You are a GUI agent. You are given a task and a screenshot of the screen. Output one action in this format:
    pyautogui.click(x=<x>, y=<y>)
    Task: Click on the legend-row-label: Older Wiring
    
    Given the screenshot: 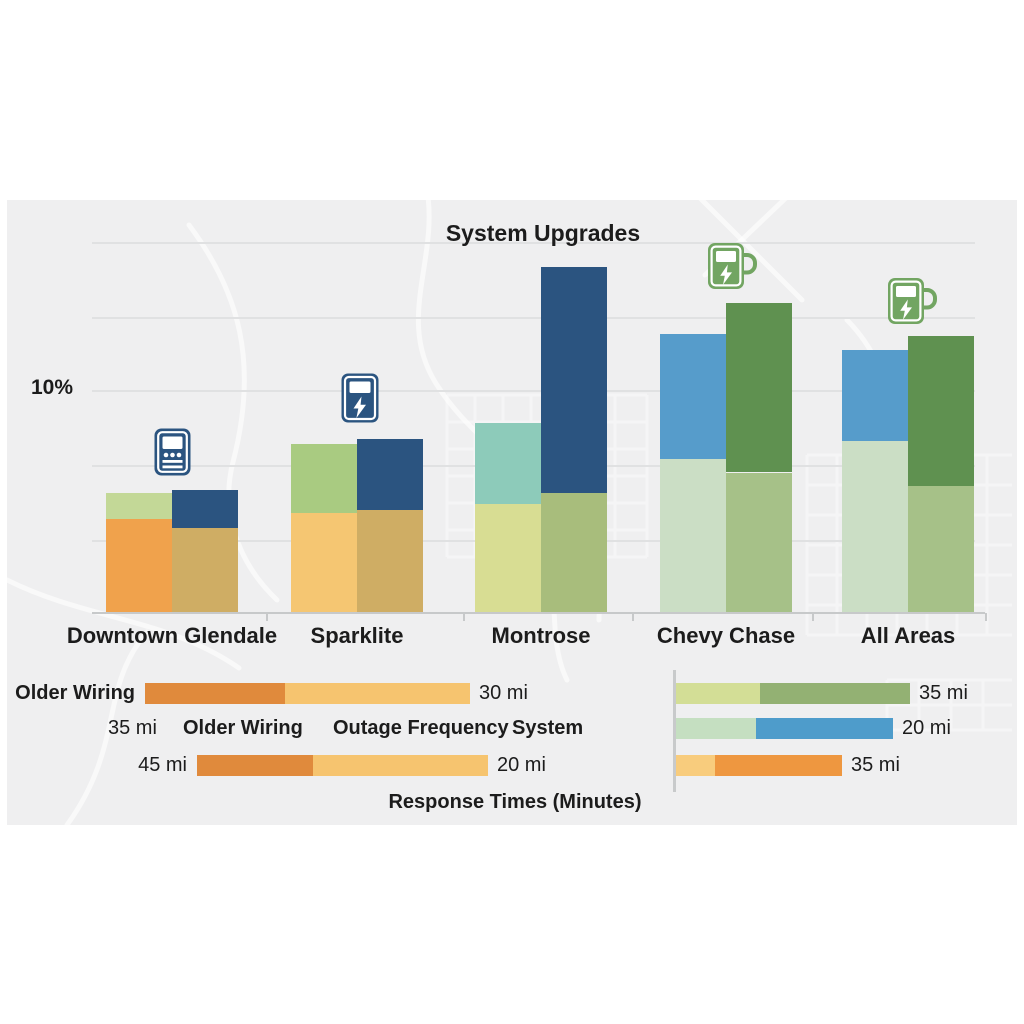 What is the action you would take?
    pyautogui.click(x=75, y=693)
    